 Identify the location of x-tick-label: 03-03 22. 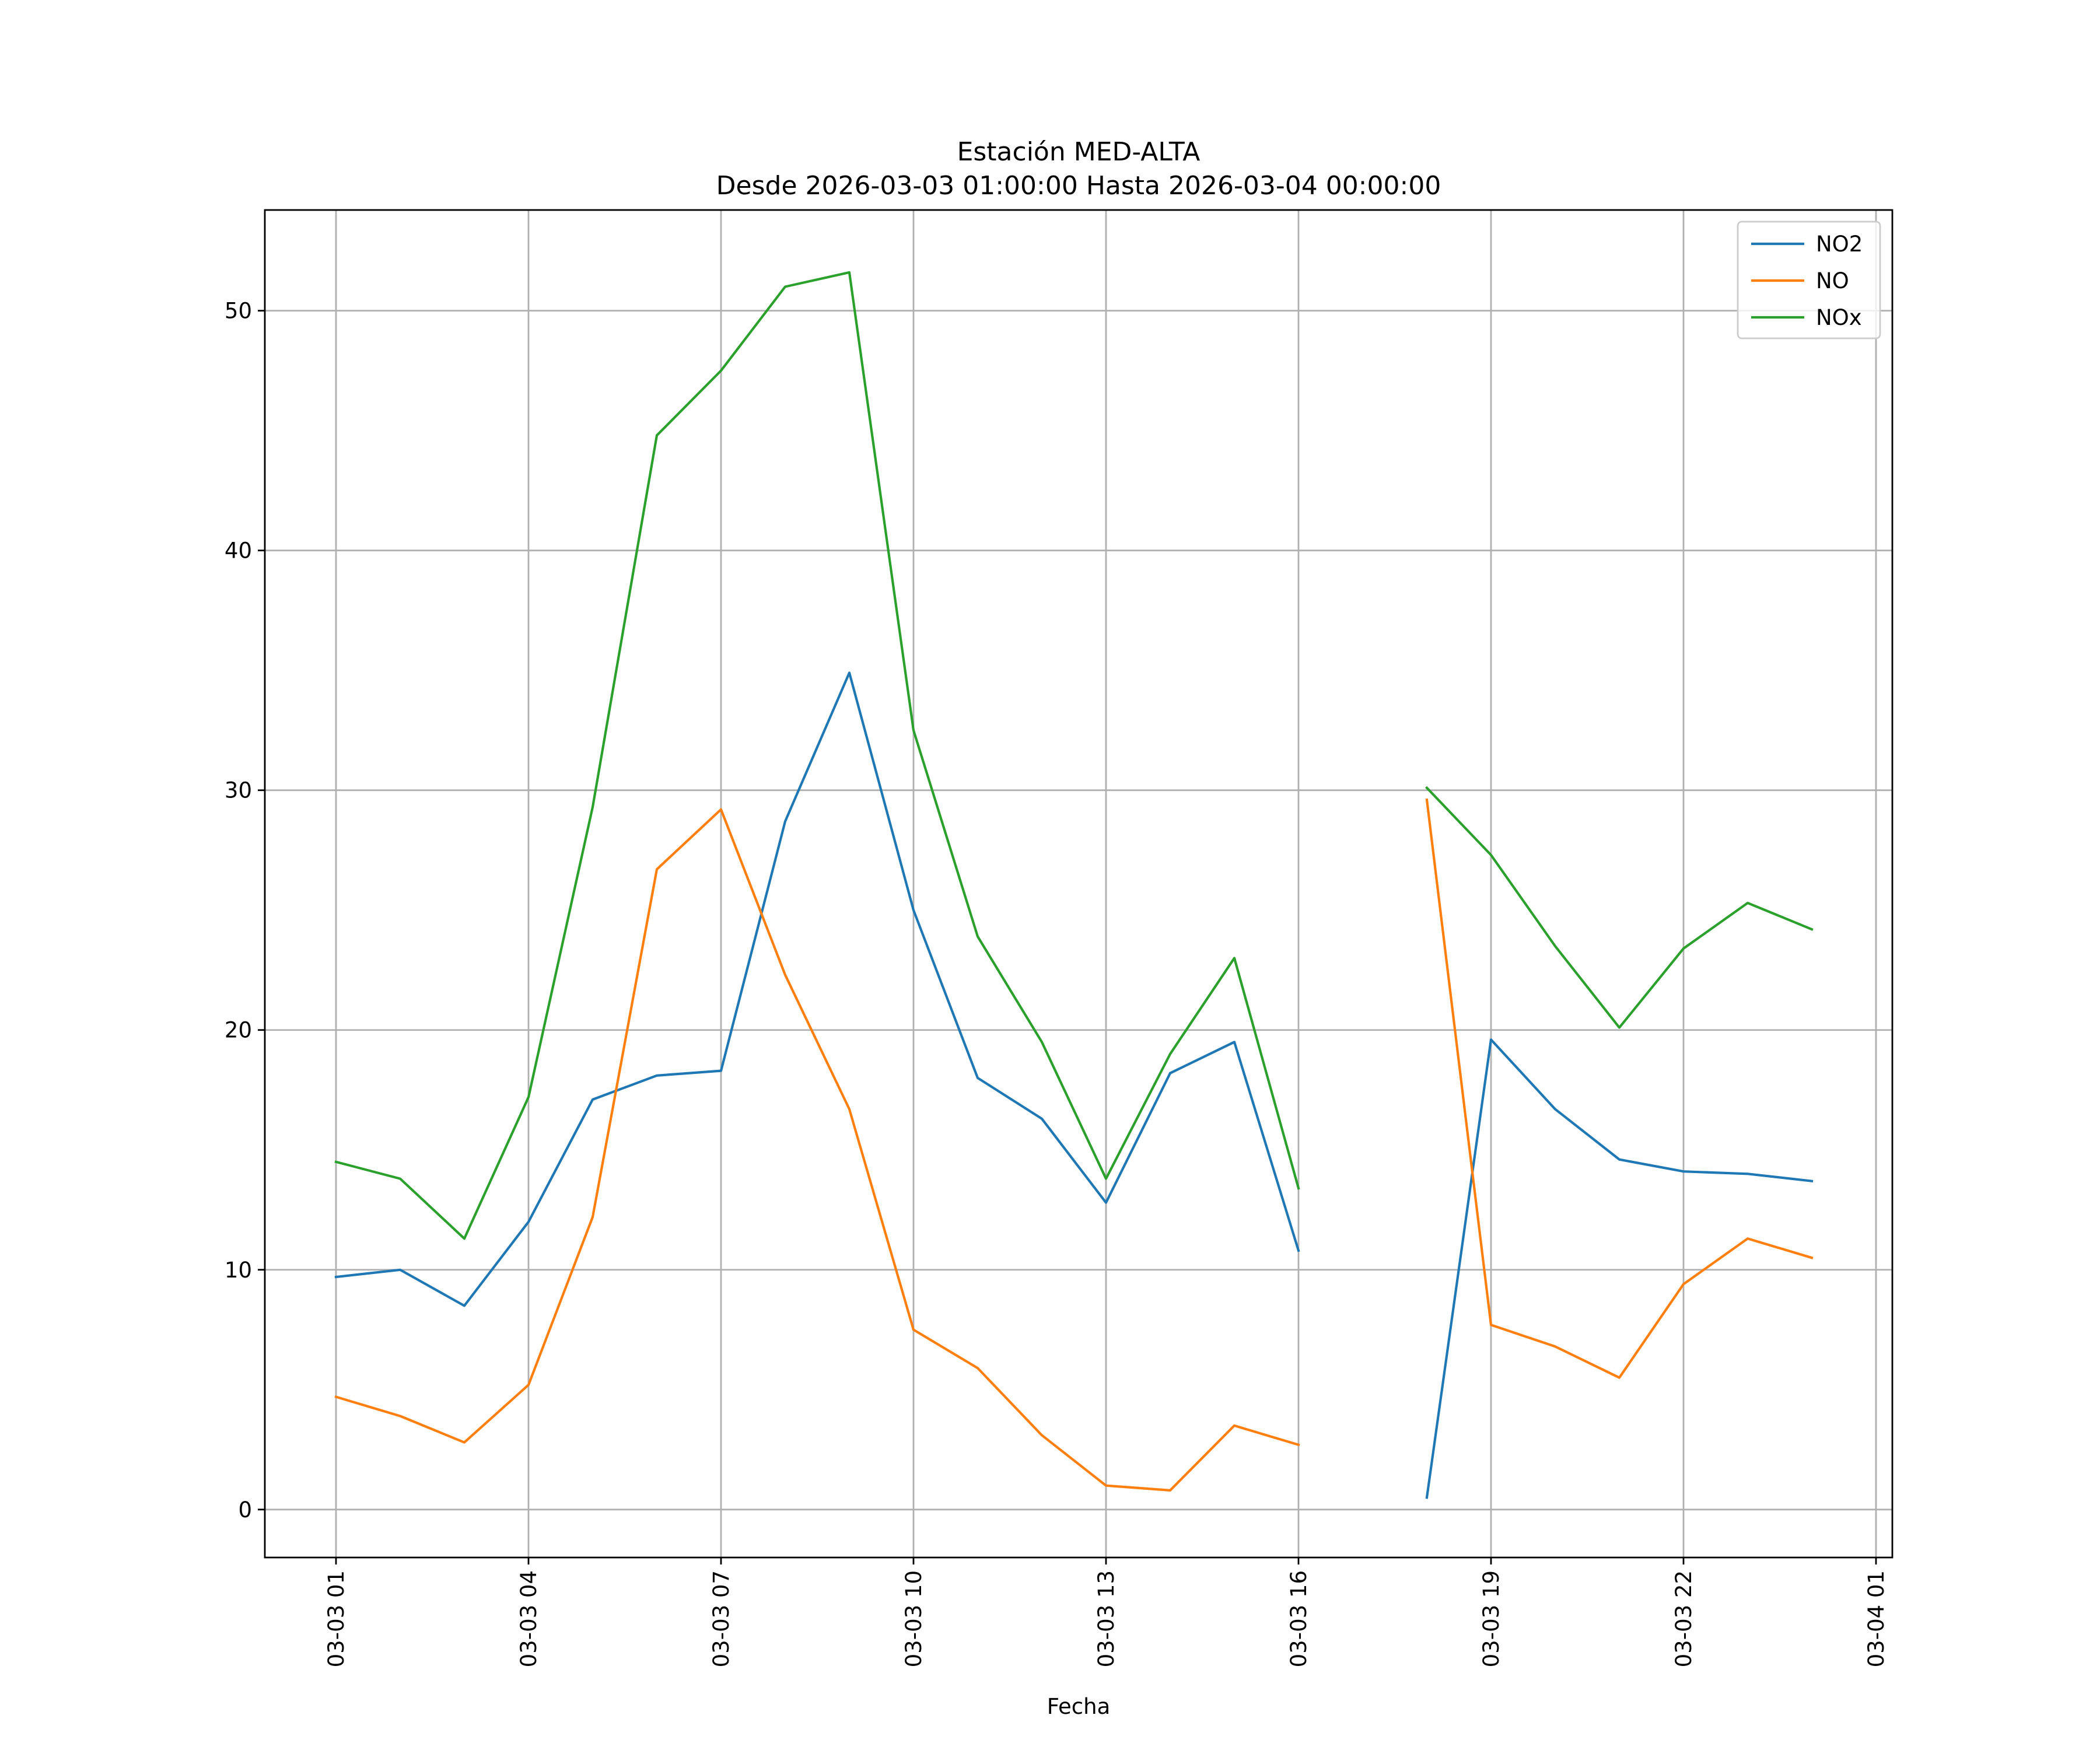
(1683, 1618).